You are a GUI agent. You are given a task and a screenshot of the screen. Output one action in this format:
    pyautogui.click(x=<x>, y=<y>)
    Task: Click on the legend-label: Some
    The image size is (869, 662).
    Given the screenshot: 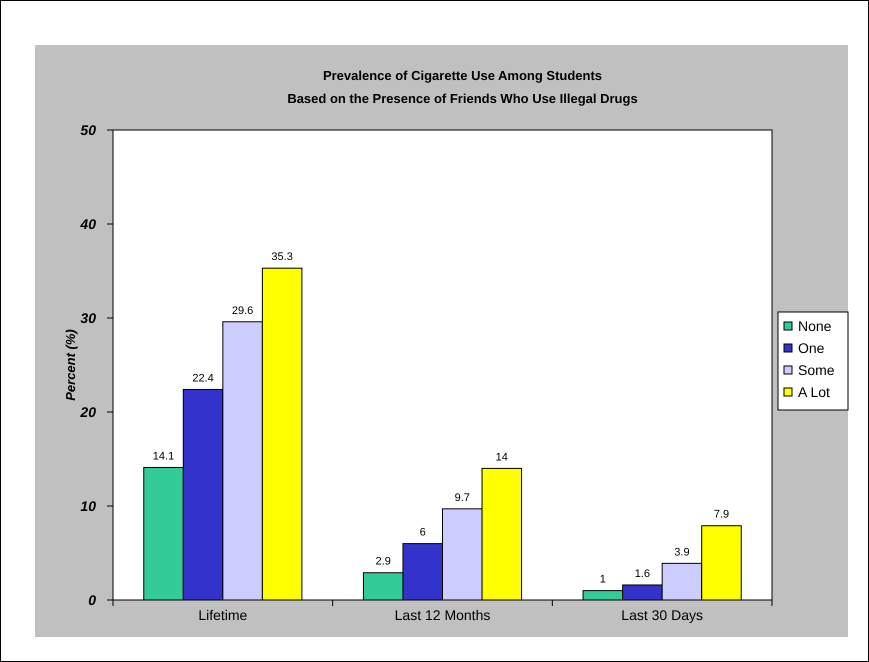 What is the action you would take?
    pyautogui.click(x=816, y=370)
    